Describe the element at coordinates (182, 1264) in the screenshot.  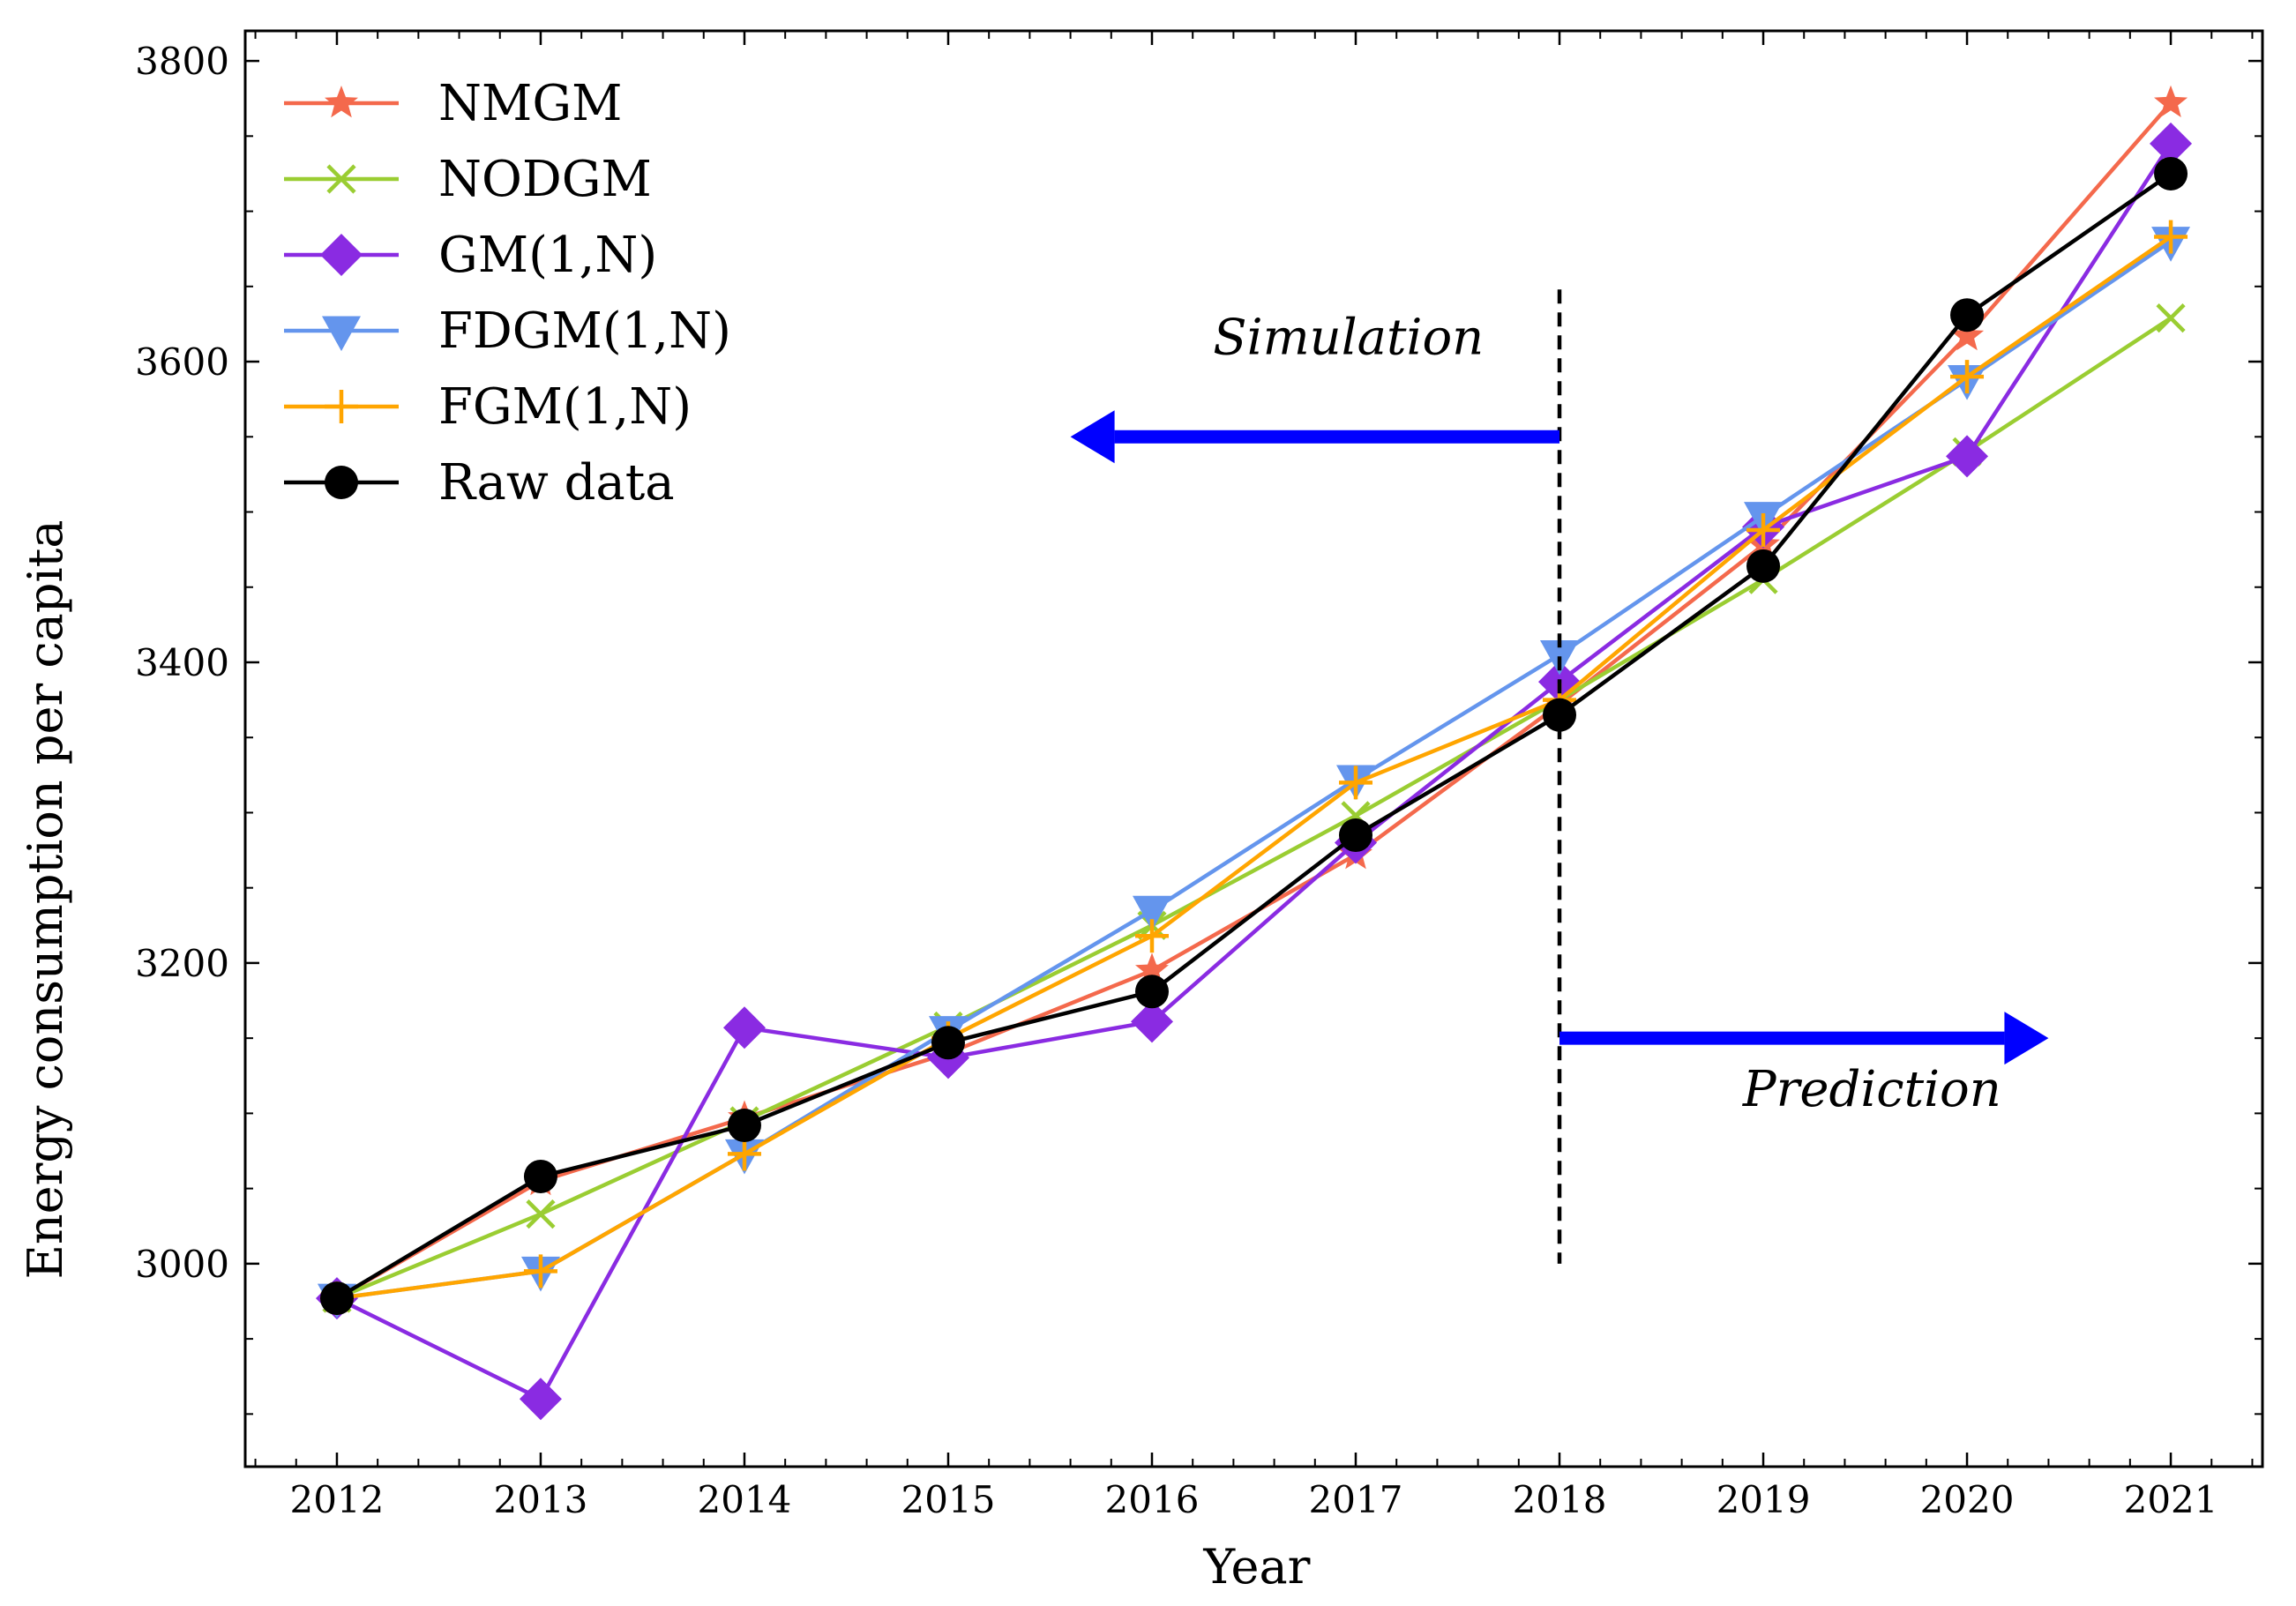
I see `y-tick-label: 3000` at that location.